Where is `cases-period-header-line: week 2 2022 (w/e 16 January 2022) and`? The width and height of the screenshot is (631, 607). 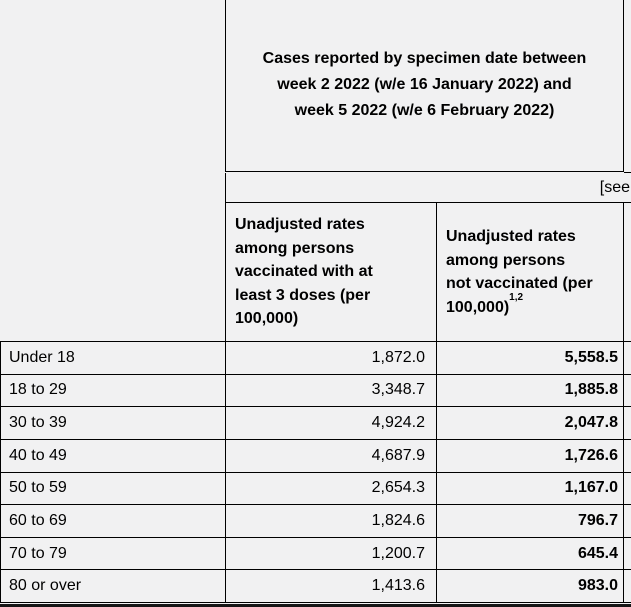
cases-period-header-line: week 2 2022 (w/e 16 January 2022) and is located at coordinates (424, 84).